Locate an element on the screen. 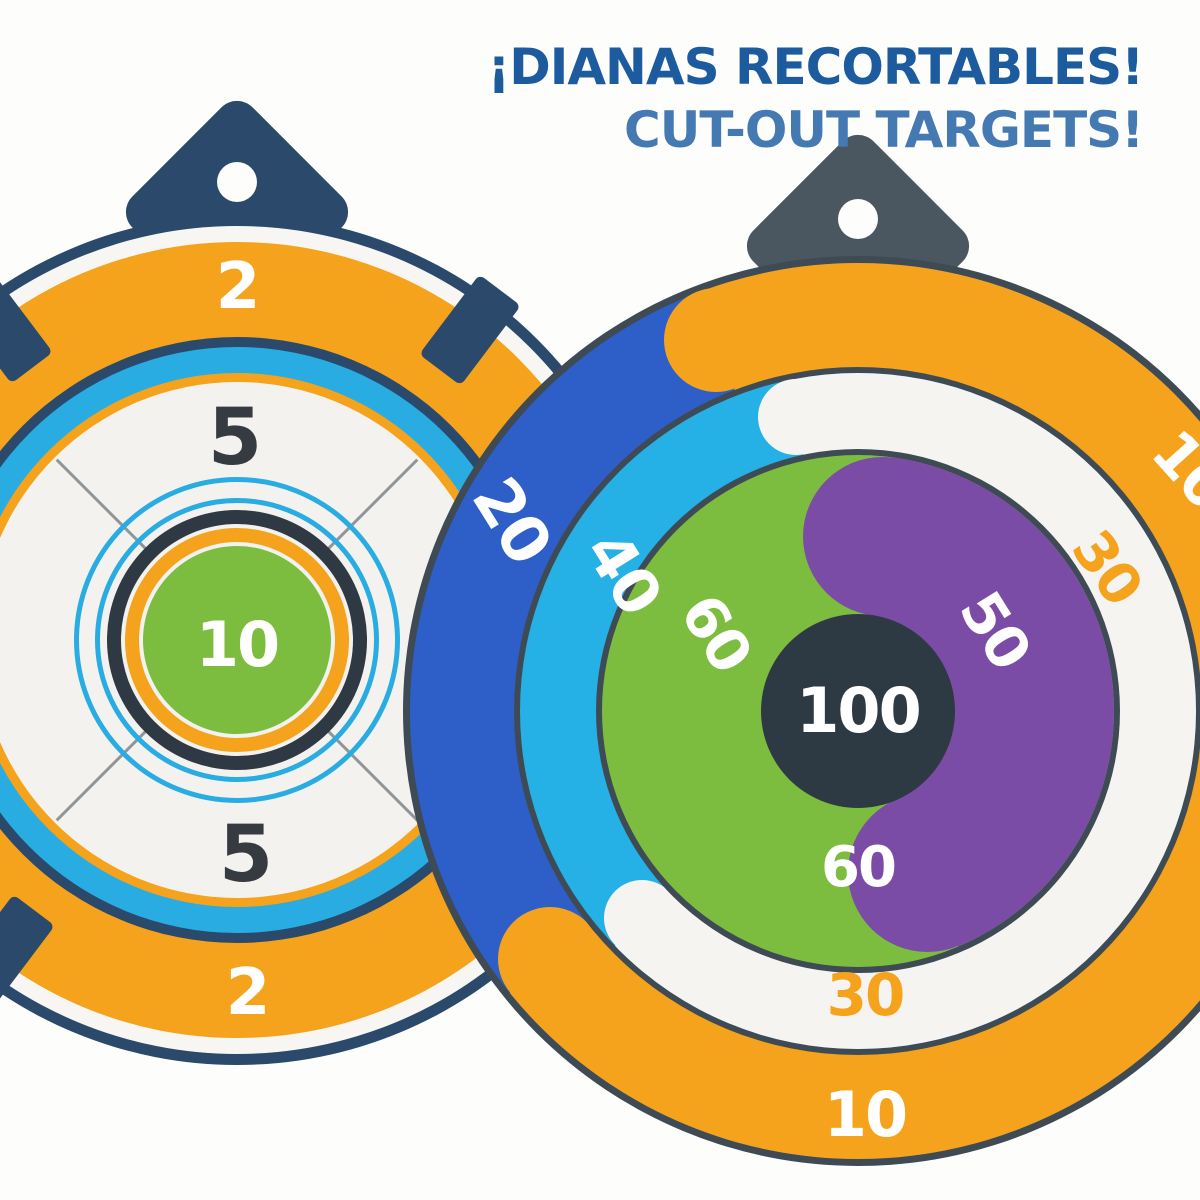 Image resolution: width=1200 pixels, height=1200 pixels. title-line-spanish: ¡DIANAS RECORTABLES! is located at coordinates (815, 67).